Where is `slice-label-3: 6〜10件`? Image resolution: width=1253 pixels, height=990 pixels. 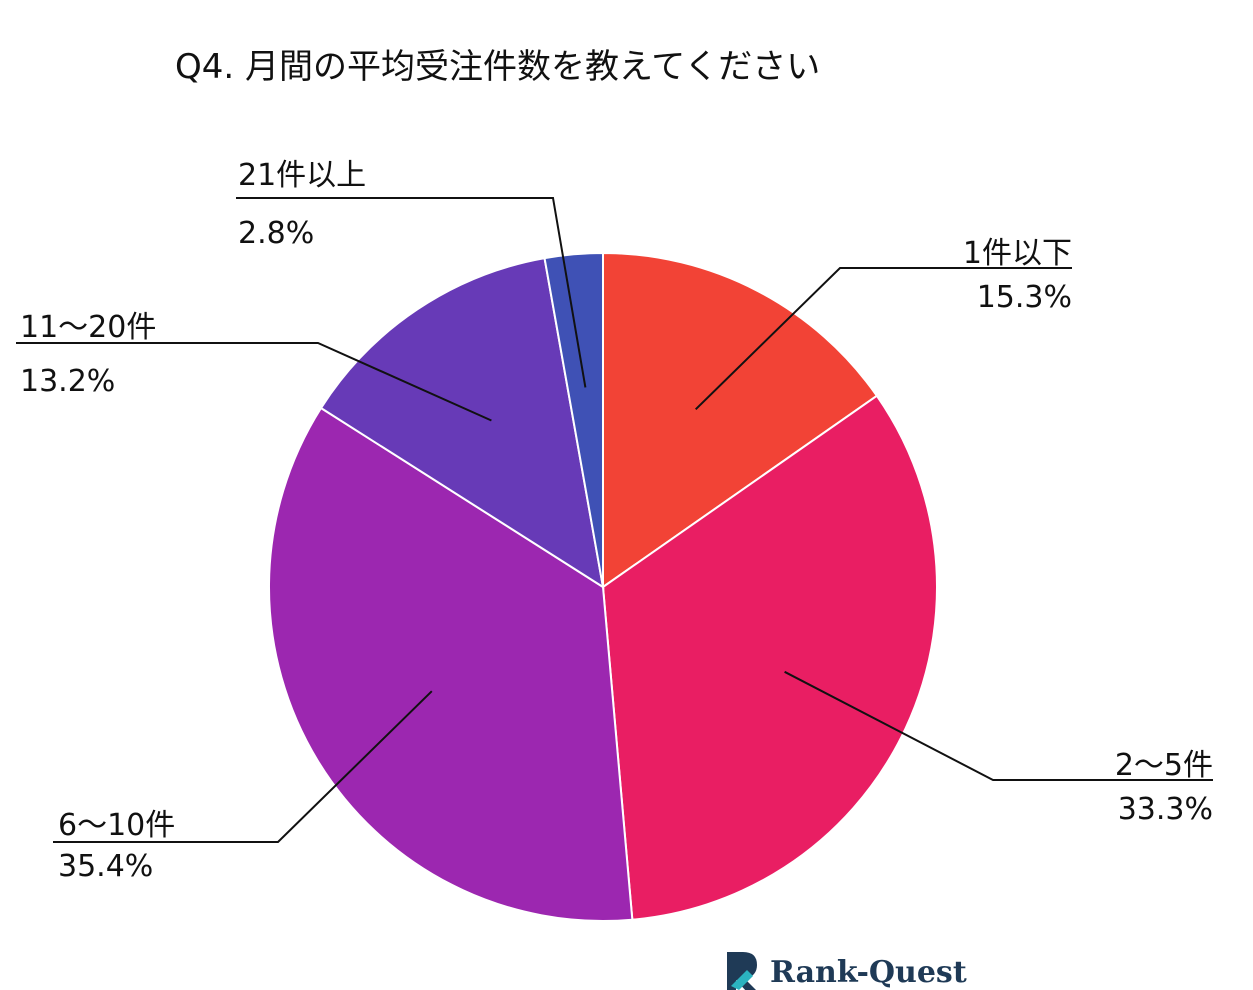
slice-label-3: 6〜10件 is located at coordinates (116, 825).